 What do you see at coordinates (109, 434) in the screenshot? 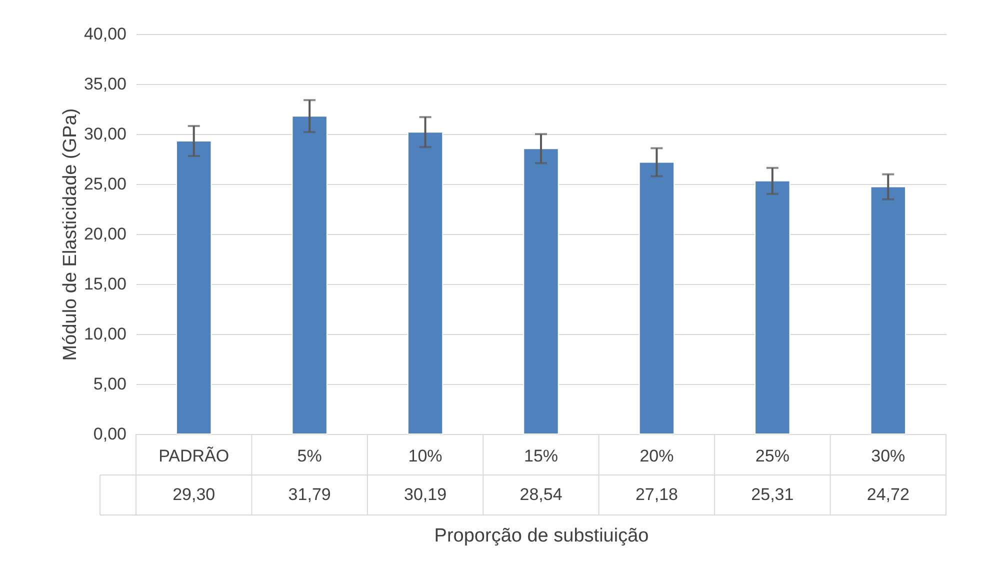
I see `y-tick-label: 0,00` at bounding box center [109, 434].